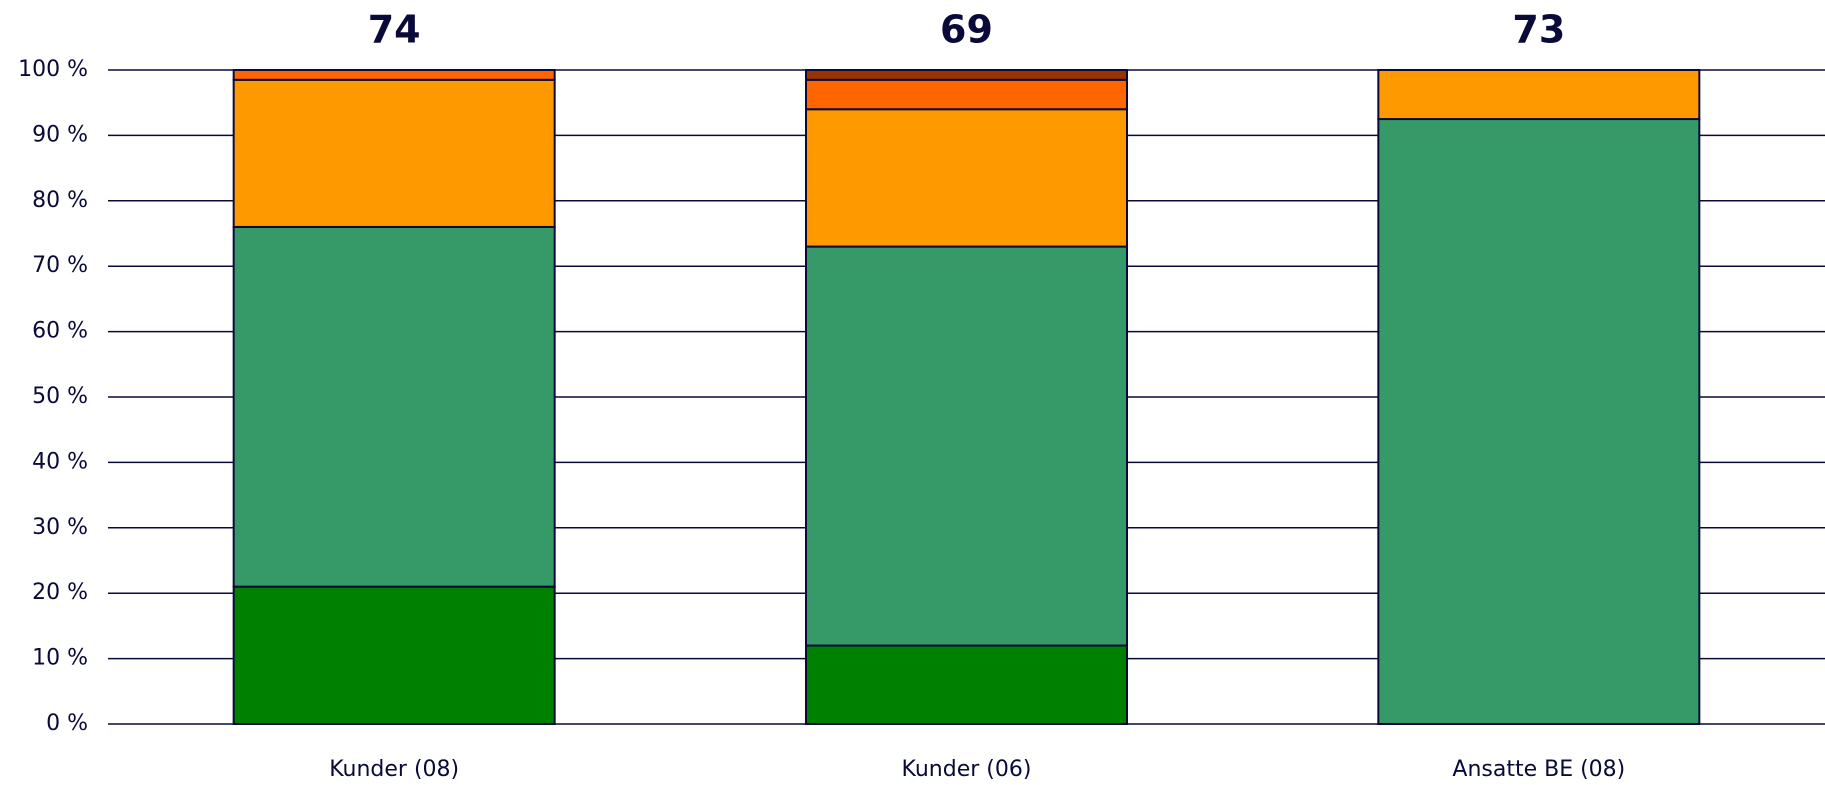  Describe the element at coordinates (60, 331) in the screenshot. I see `y-tick-label: 60 %` at that location.